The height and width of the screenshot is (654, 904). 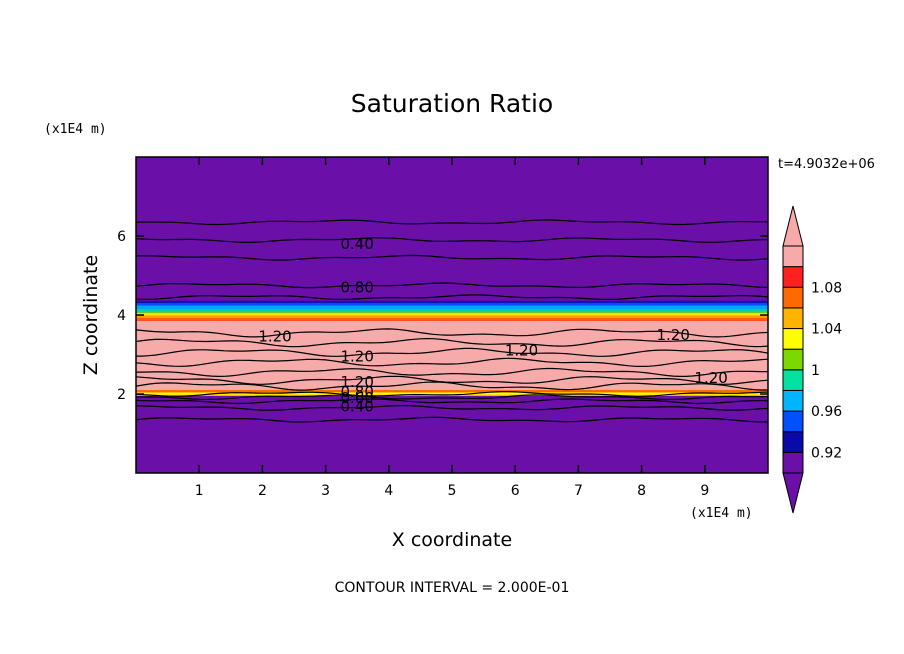 I want to click on x-tick-label-2: 2, so click(x=262, y=491).